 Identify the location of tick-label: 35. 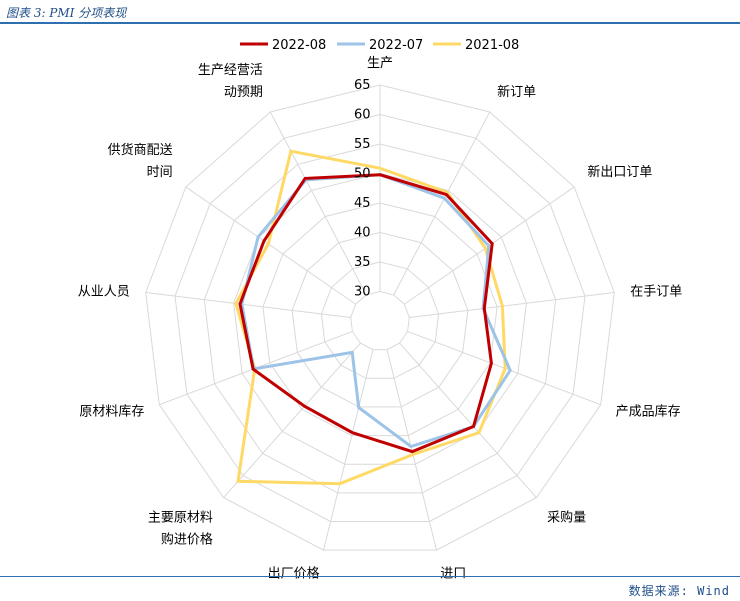
(362, 262).